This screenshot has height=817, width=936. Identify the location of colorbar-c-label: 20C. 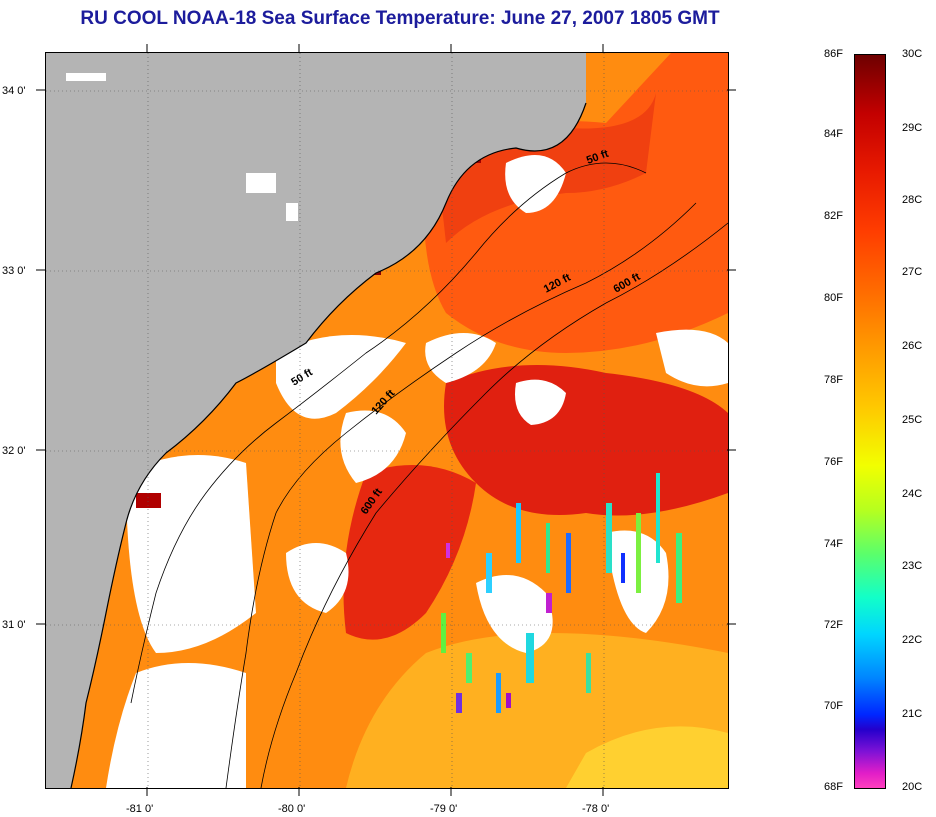
(912, 787).